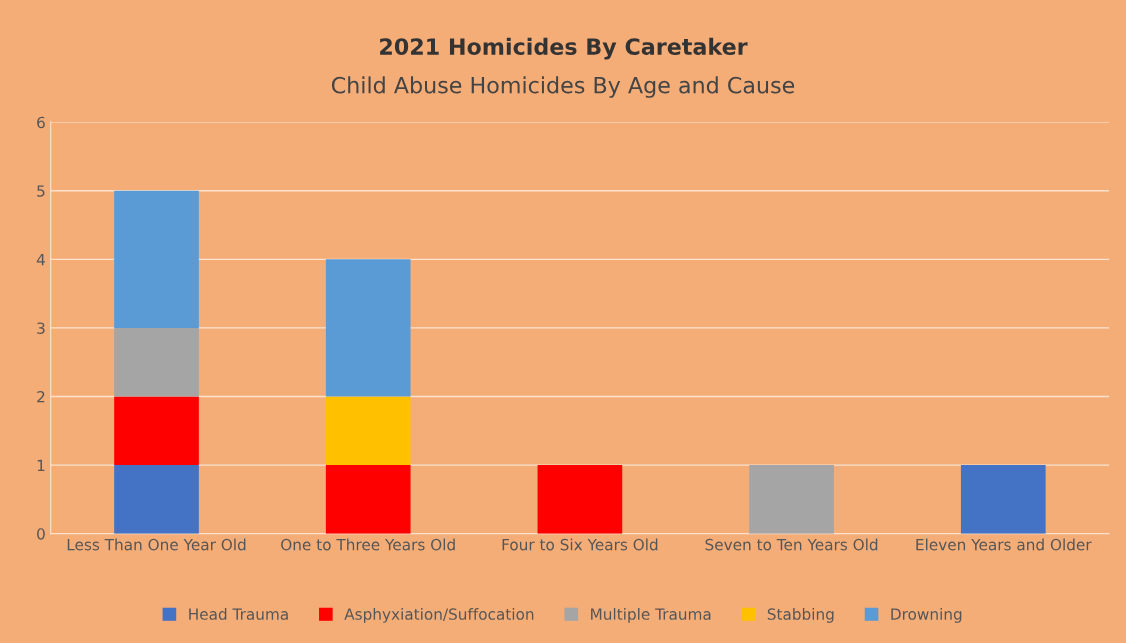 This screenshot has width=1126, height=643. What do you see at coordinates (238, 614) in the screenshot?
I see `legend-label: Head Trauma` at bounding box center [238, 614].